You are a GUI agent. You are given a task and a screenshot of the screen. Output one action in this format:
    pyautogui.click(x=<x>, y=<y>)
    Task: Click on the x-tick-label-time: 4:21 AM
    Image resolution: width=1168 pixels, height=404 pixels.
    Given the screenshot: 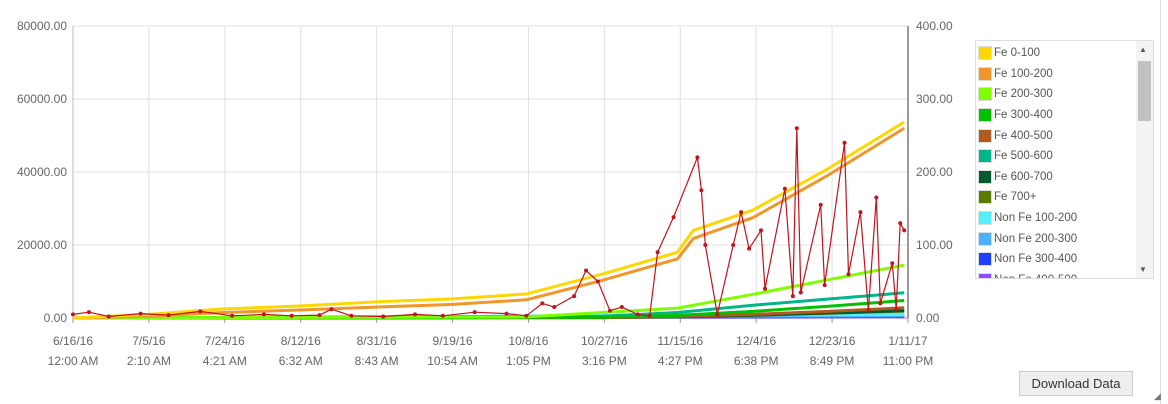 What is the action you would take?
    pyautogui.click(x=225, y=361)
    